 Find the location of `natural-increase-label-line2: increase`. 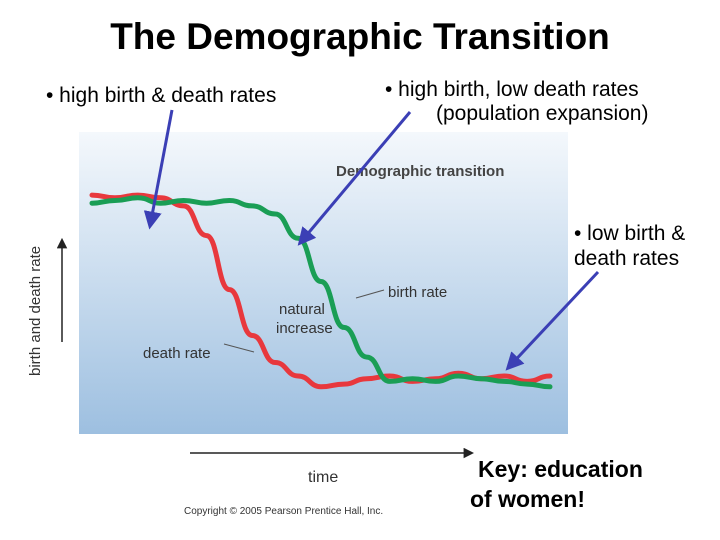

natural-increase-label-line2: increase is located at coordinates (304, 328).